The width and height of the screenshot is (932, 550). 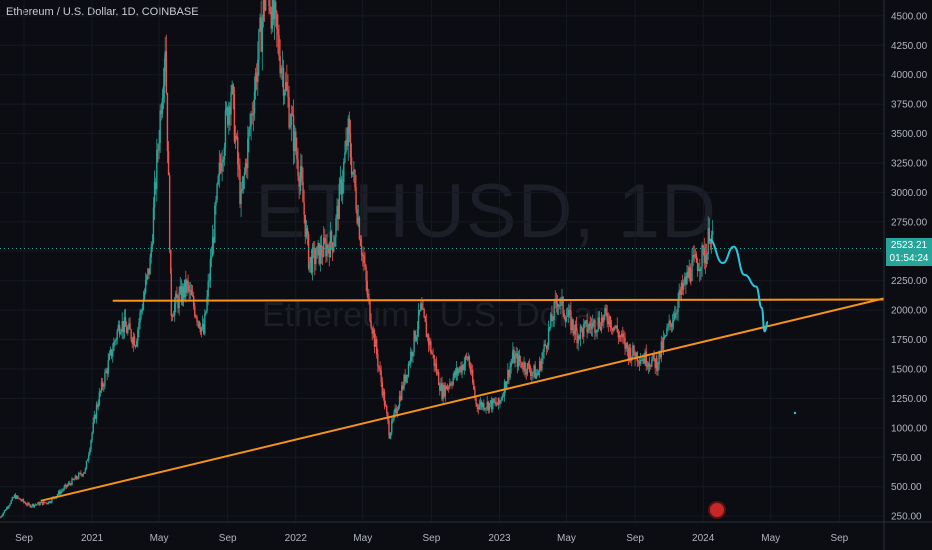 I want to click on y-tick-label: 2000.00, so click(x=909, y=311).